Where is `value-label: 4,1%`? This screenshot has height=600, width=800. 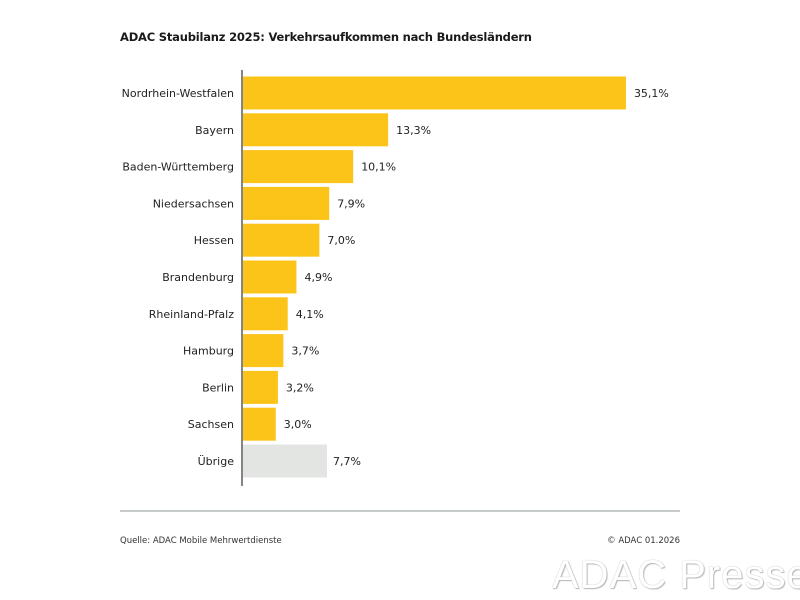 value-label: 4,1% is located at coordinates (310, 314).